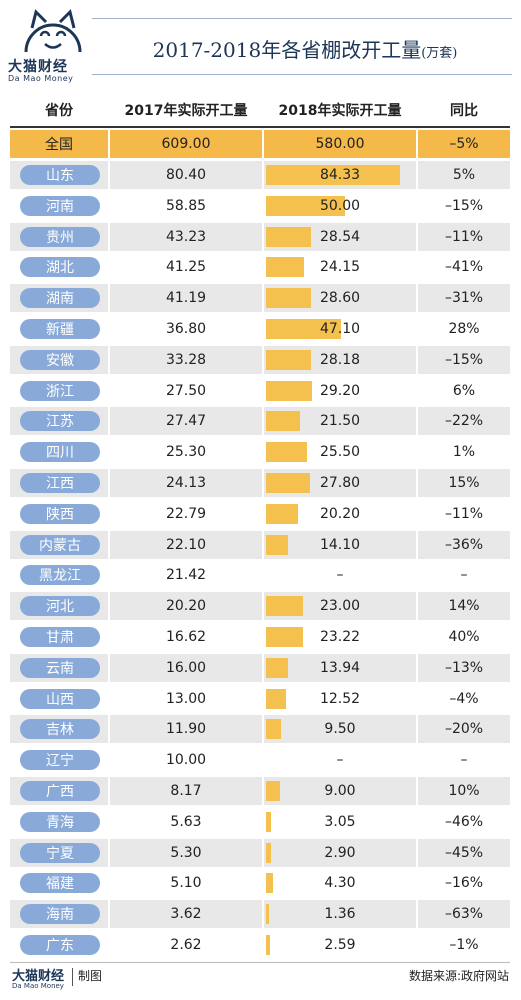 The height and width of the screenshot is (1000, 521). I want to click on value-2017: 27.50, so click(186, 390).